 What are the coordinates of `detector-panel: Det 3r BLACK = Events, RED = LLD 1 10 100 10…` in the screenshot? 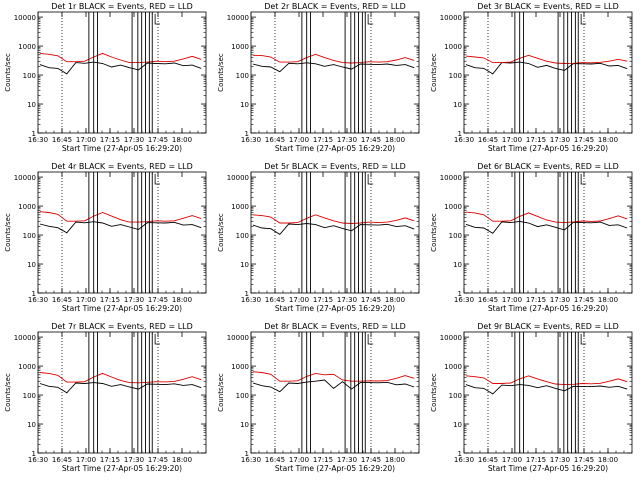 It's located at (531, 77).